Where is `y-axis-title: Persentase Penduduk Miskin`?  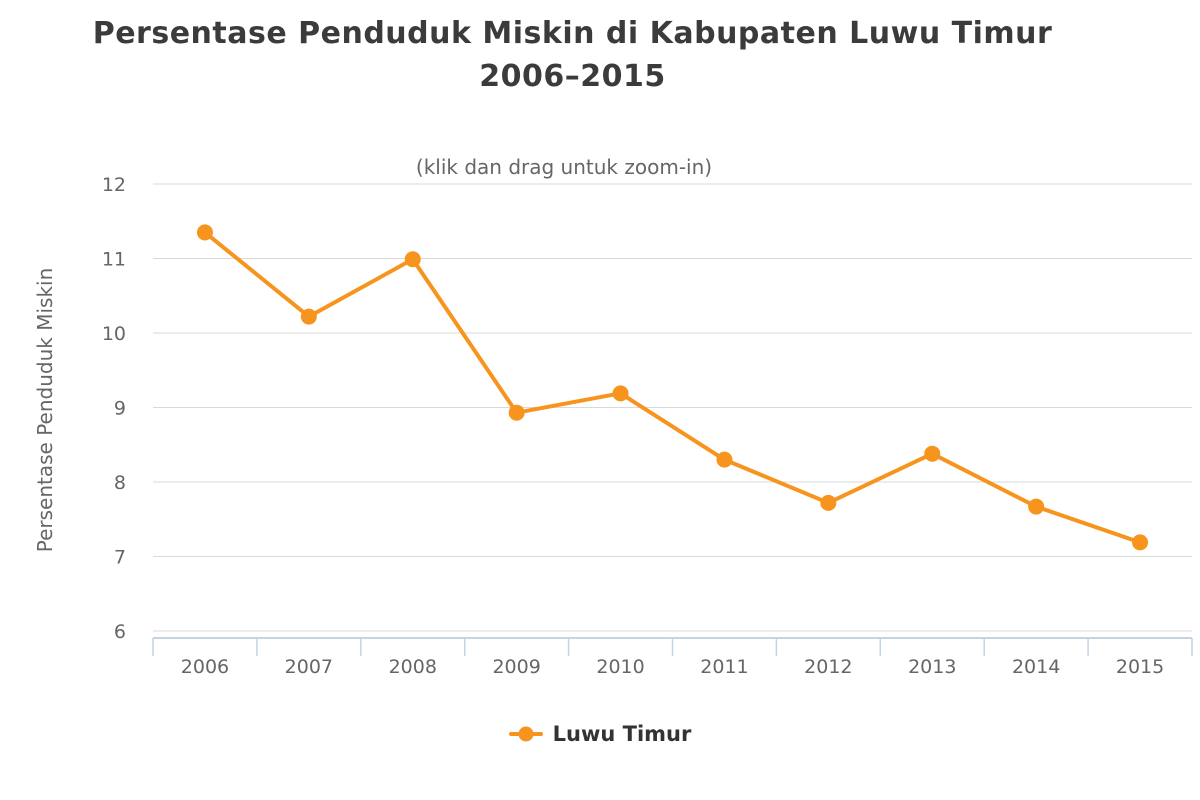 y-axis-title: Persentase Penduduk Miskin is located at coordinates (45, 410).